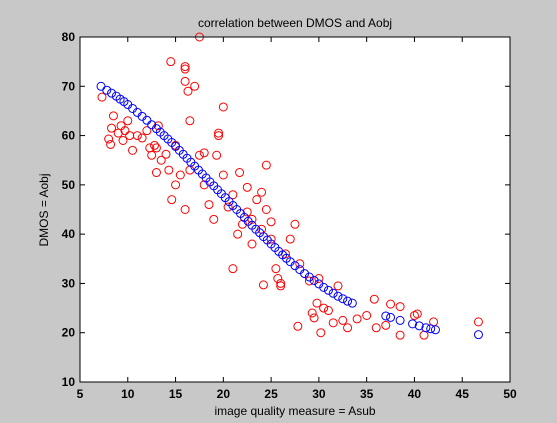 The image size is (557, 423). Describe the element at coordinates (510, 394) in the screenshot. I see `x-tick-label: 50` at that location.